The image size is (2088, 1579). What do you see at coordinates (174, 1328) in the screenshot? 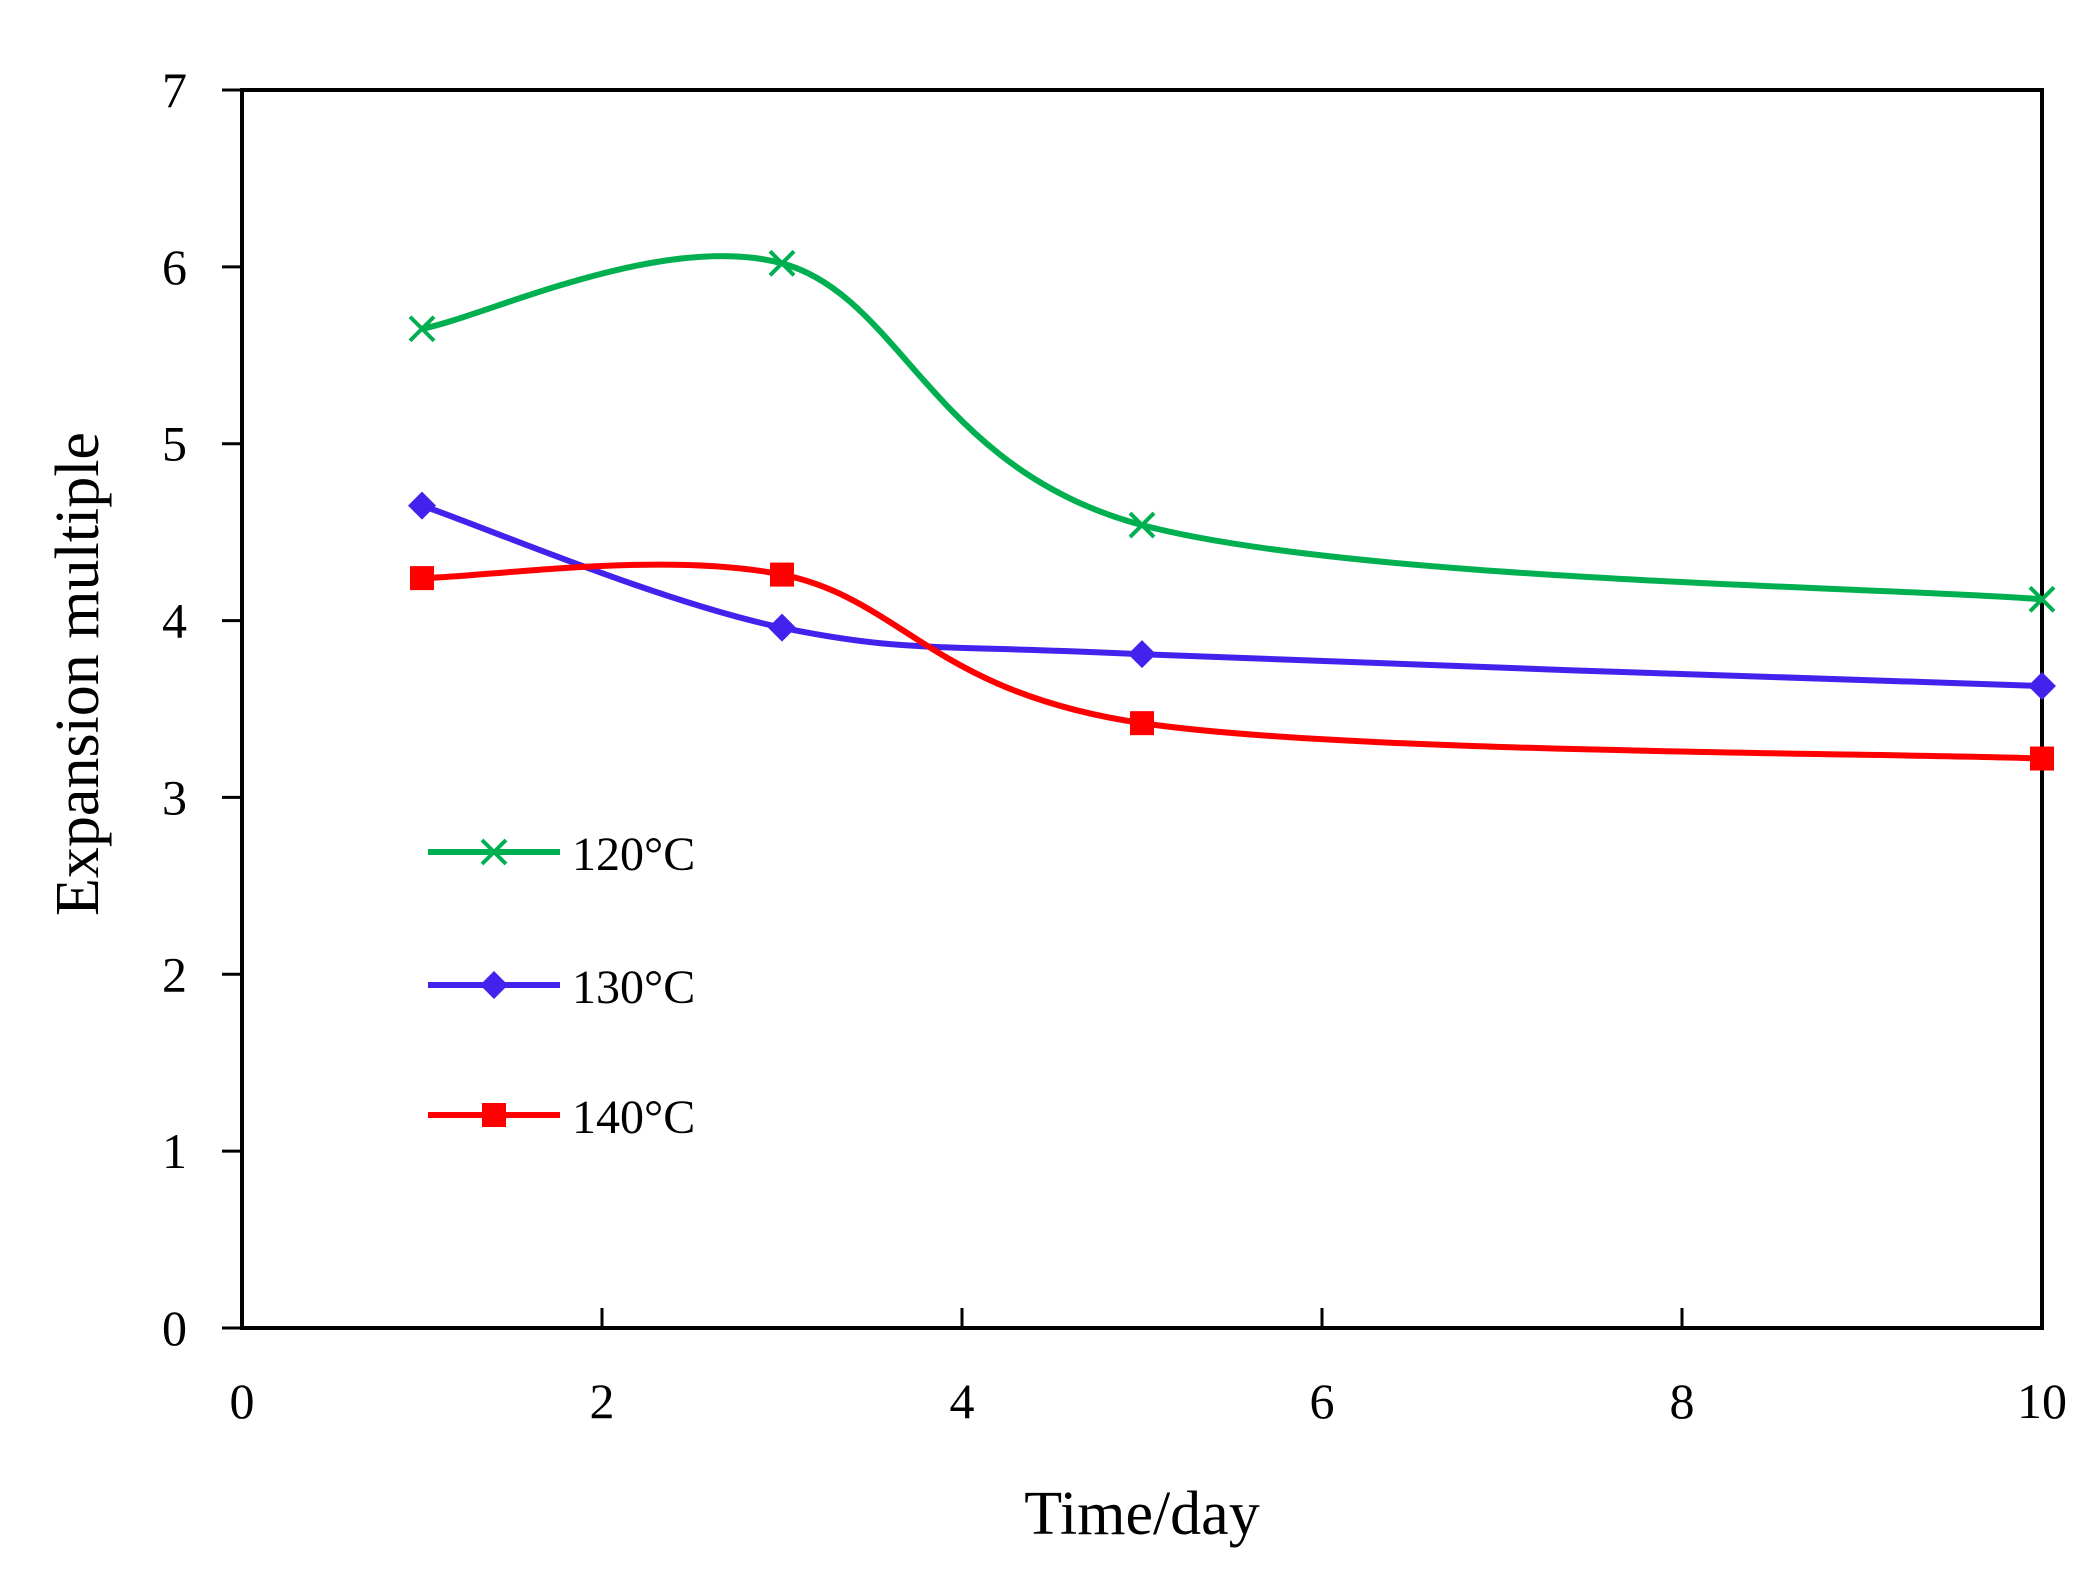
I see `y-tick-label: 0` at bounding box center [174, 1328].